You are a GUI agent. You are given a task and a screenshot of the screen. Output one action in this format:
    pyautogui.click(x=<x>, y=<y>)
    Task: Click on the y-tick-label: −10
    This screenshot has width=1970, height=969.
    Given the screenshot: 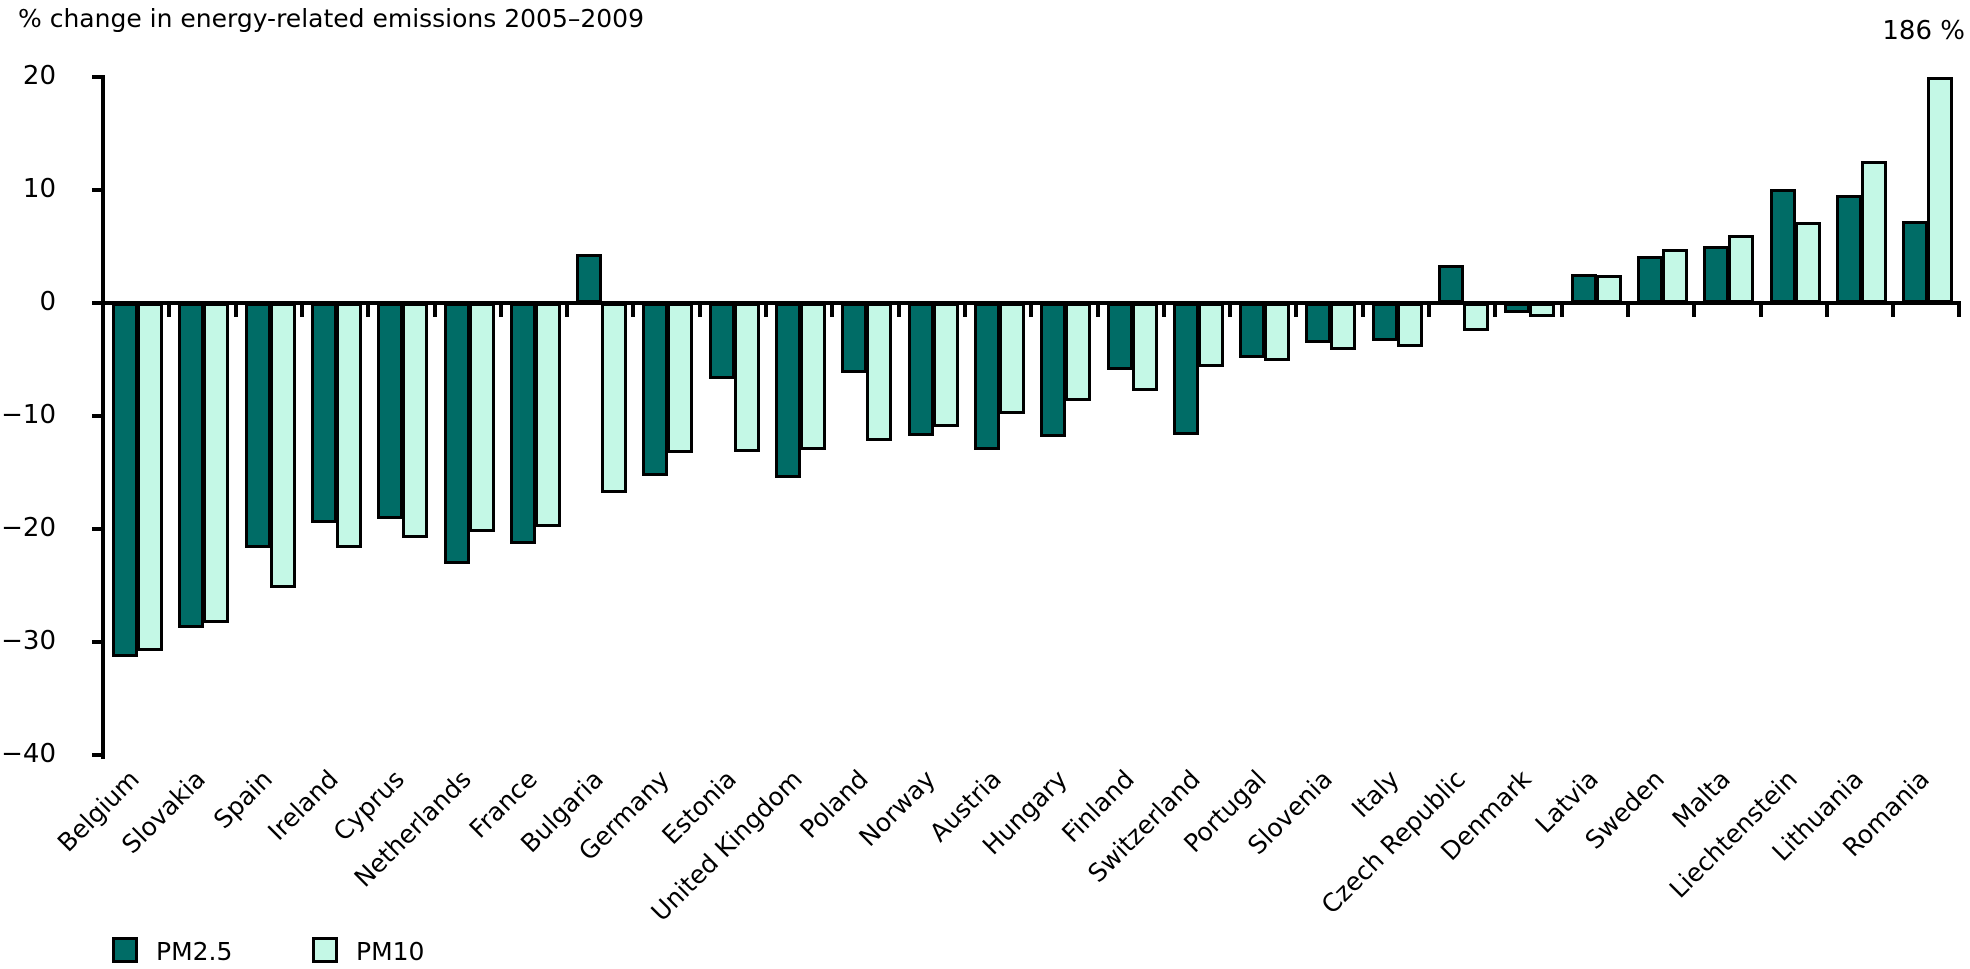 What is the action you would take?
    pyautogui.click(x=28, y=415)
    